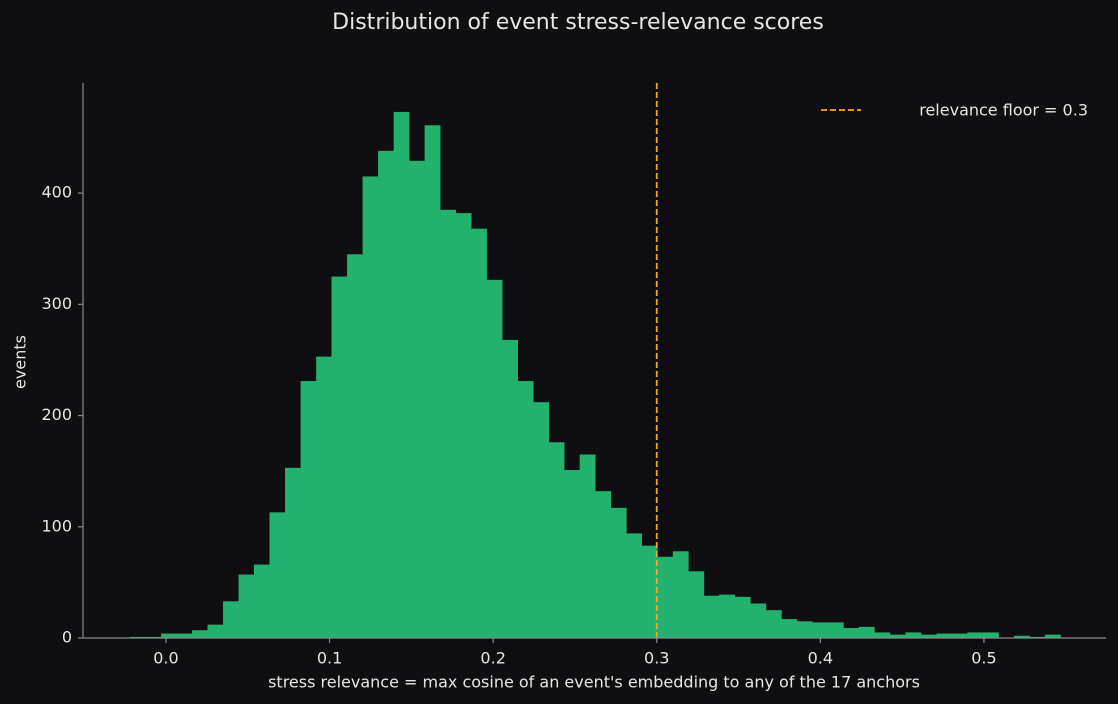 The width and height of the screenshot is (1118, 704). What do you see at coordinates (67, 637) in the screenshot?
I see `y-tick-label: 0` at bounding box center [67, 637].